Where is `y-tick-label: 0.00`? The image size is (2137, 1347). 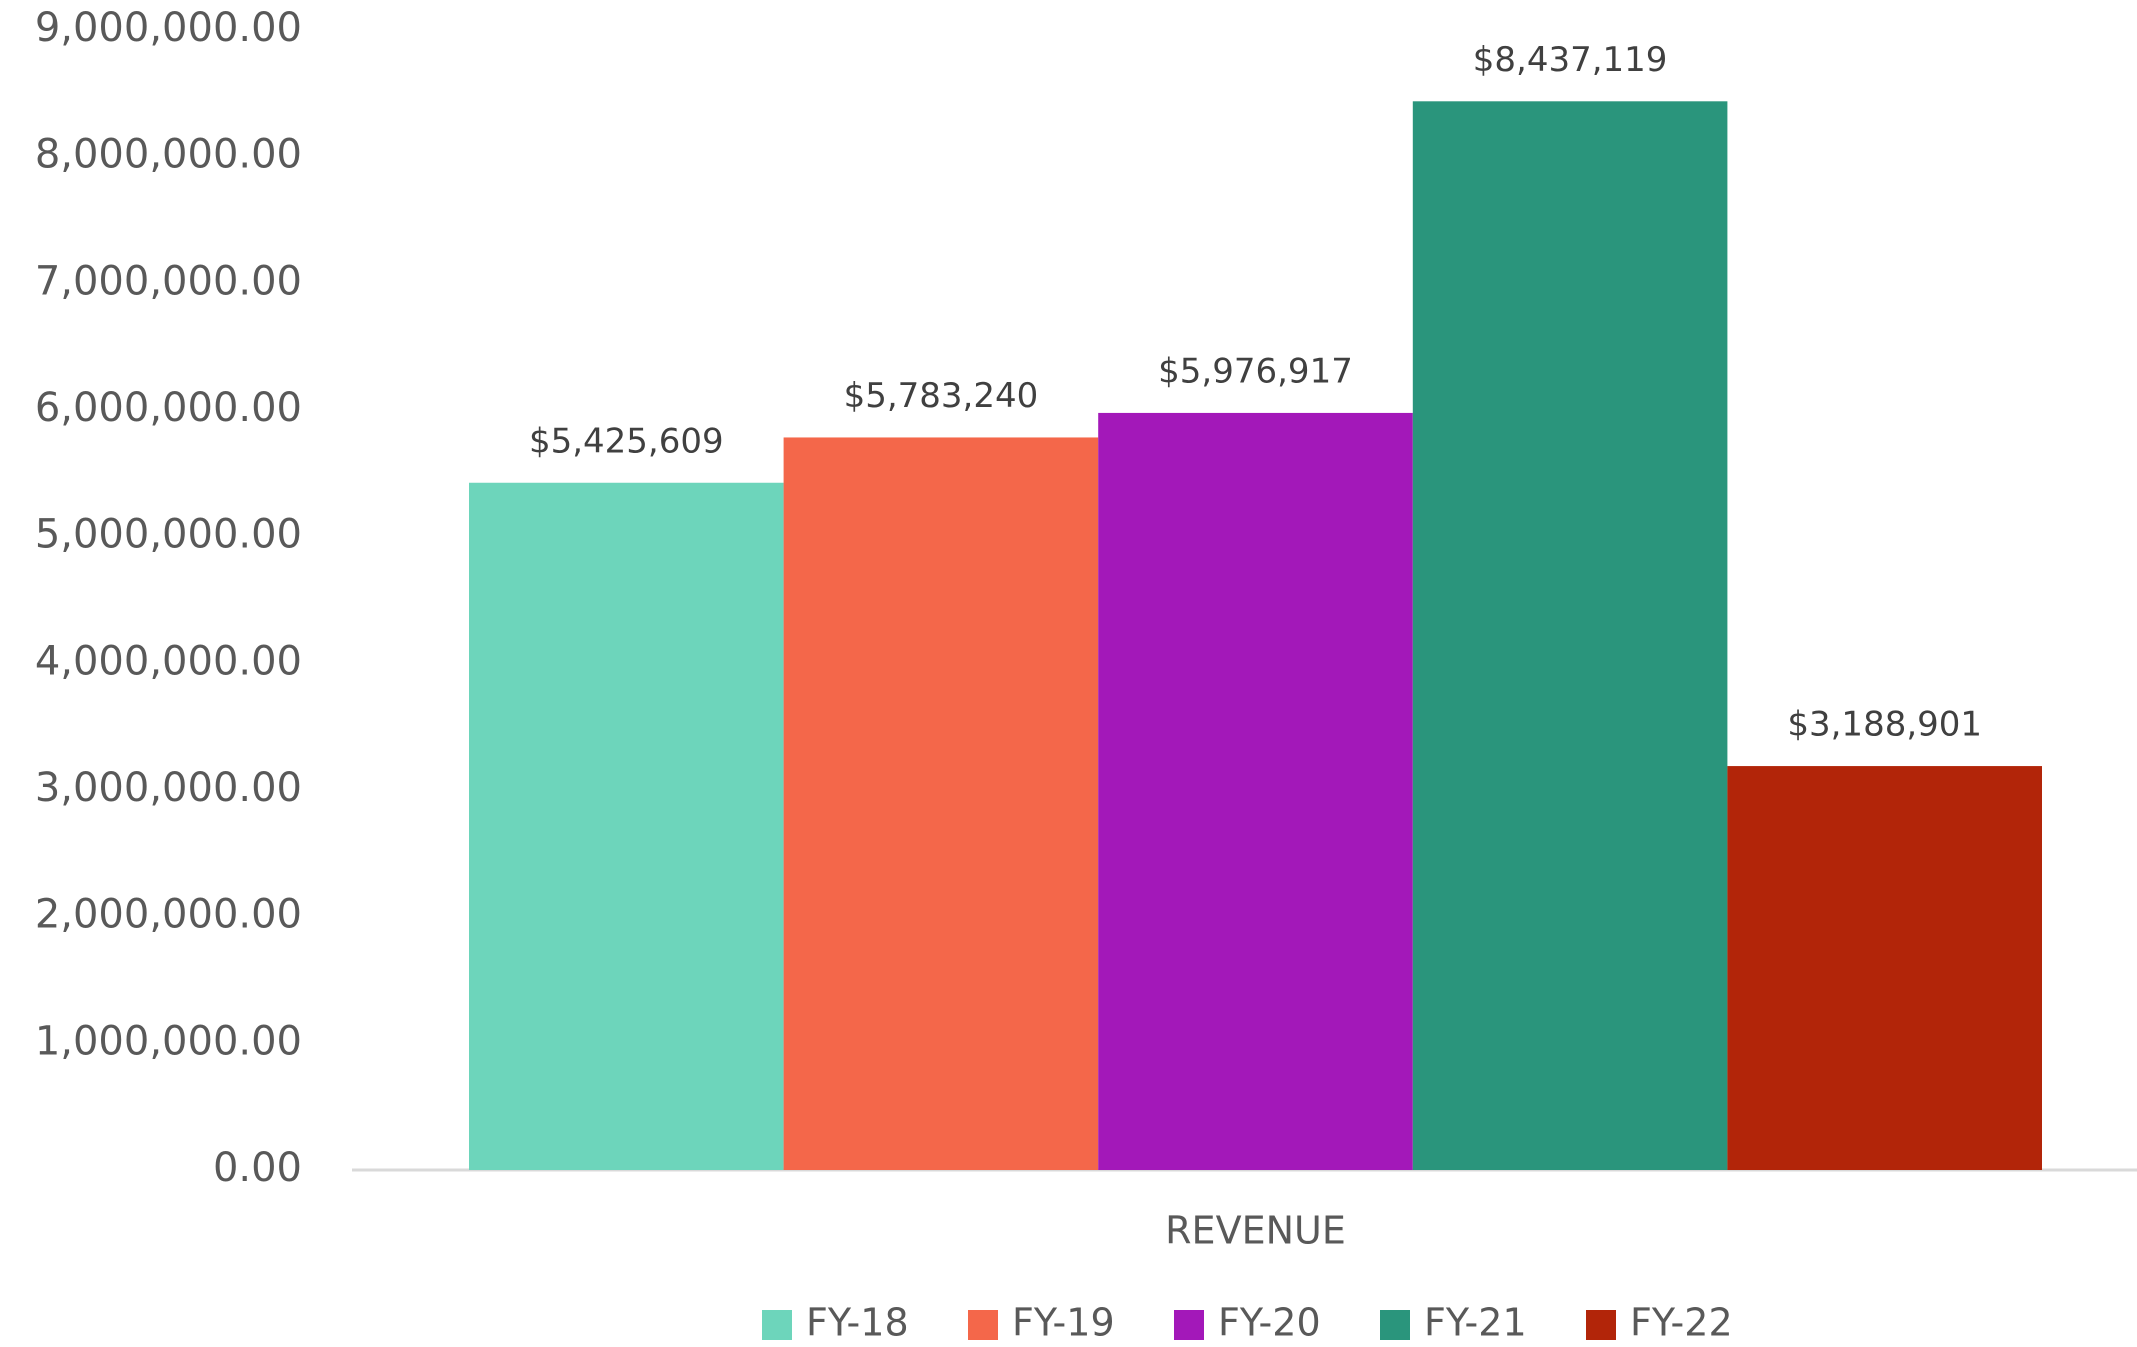
y-tick-label: 0.00 is located at coordinates (257, 1168).